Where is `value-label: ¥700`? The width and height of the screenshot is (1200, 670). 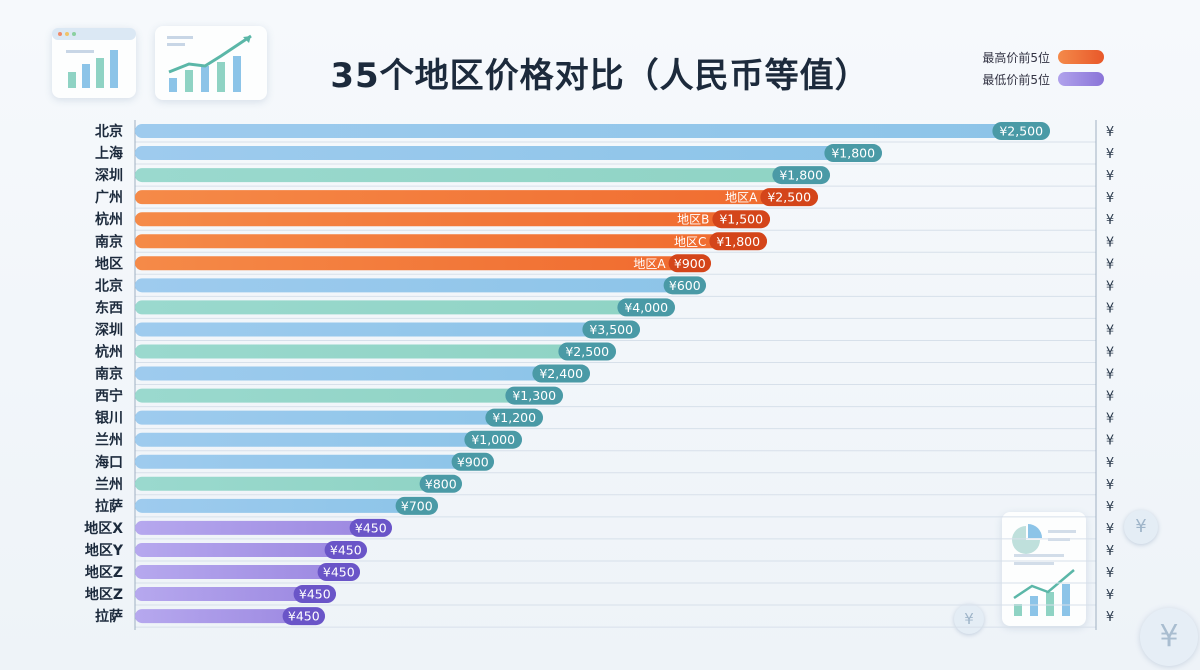 value-label: ¥700 is located at coordinates (417, 505).